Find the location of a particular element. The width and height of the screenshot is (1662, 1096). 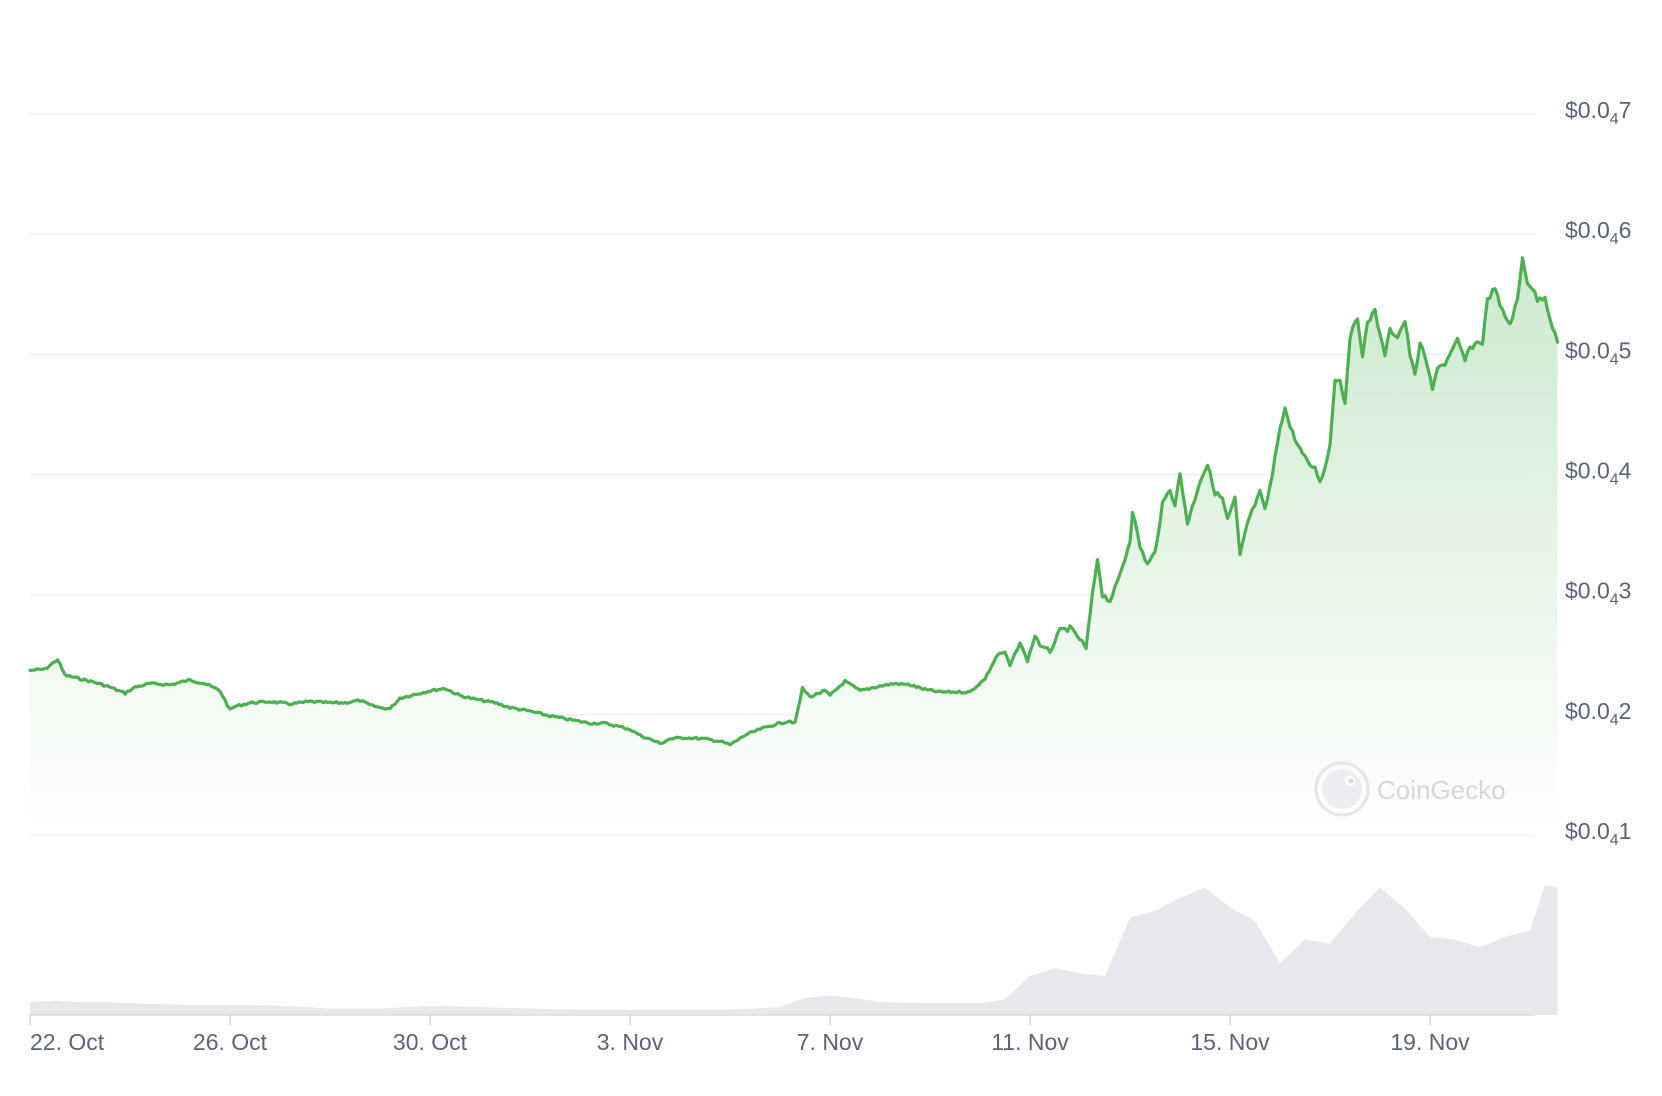

y-tick-label: $0.047 is located at coordinates (1598, 112).